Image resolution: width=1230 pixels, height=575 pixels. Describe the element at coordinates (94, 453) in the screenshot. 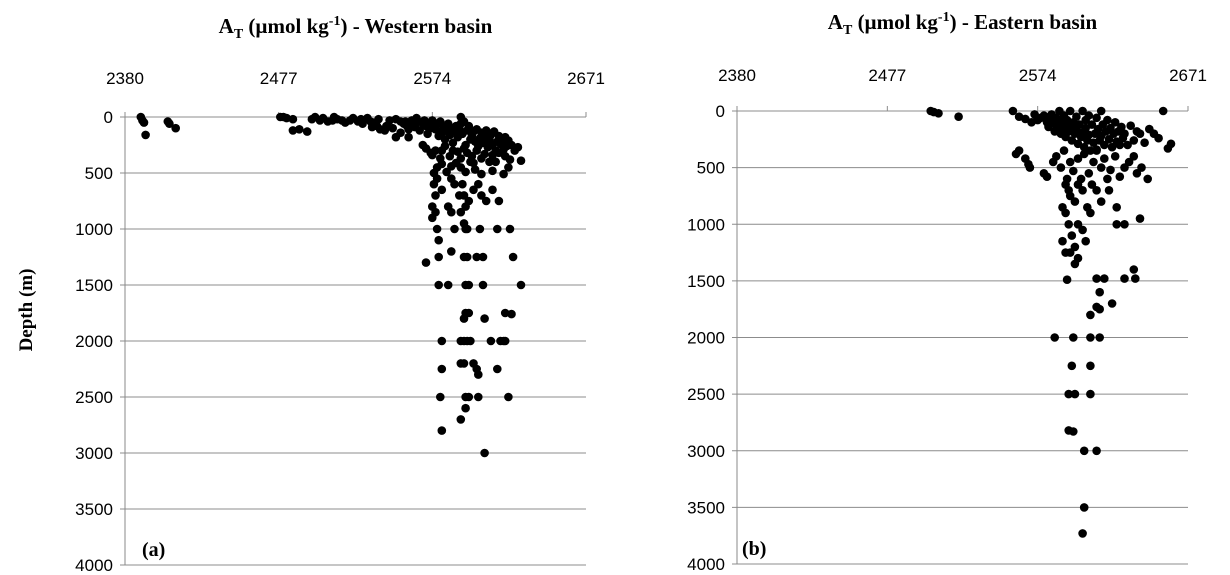

I see `y-tick-label: 3000` at that location.